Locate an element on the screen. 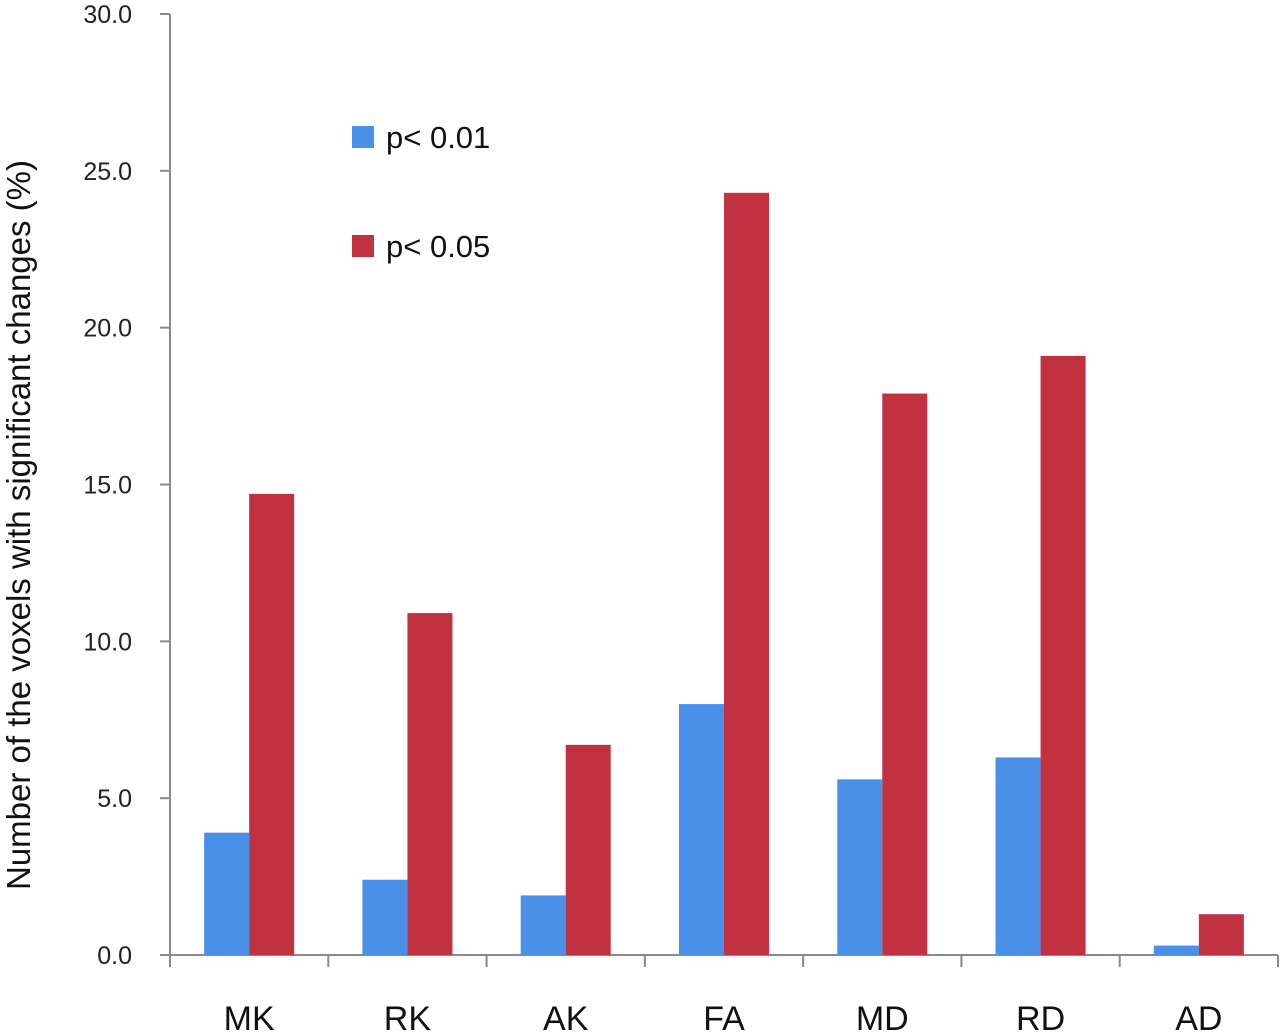 This screenshot has height=1035, width=1280. legend-label: p< 0.05 is located at coordinates (438, 246).